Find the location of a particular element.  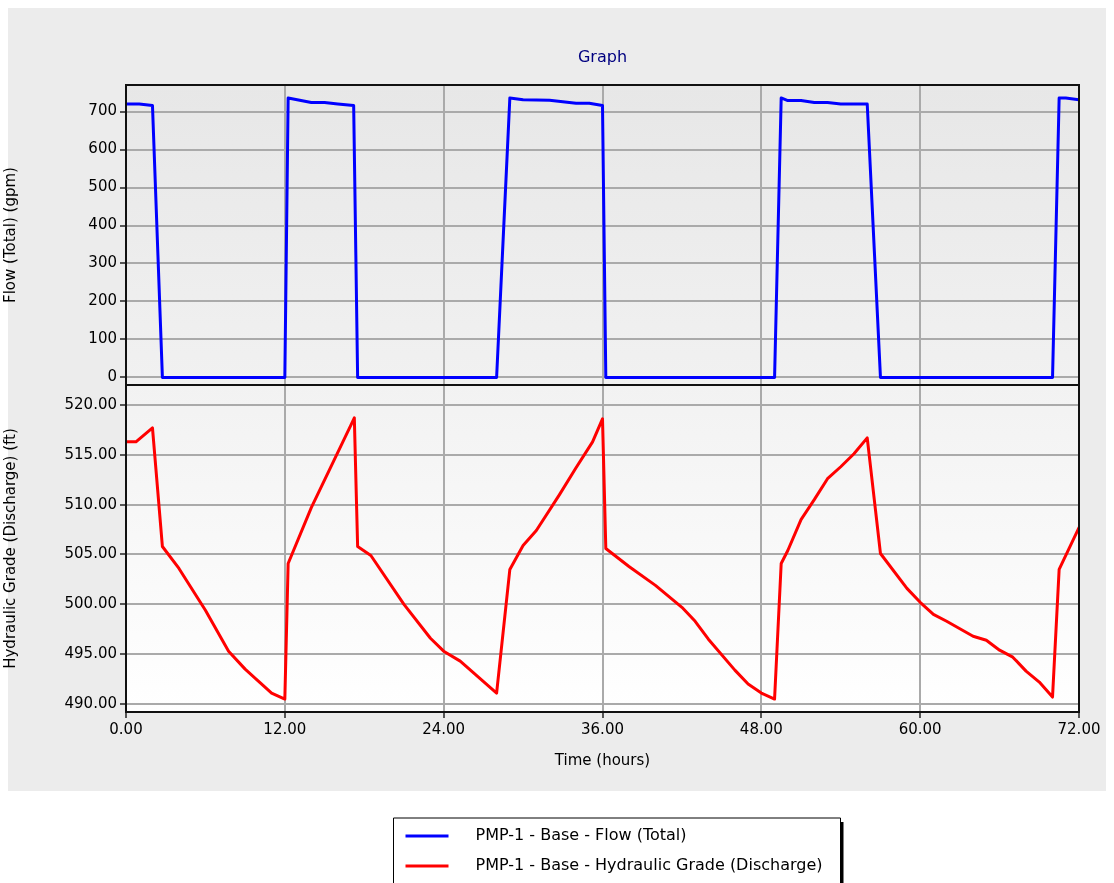

chart-title: Graph is located at coordinates (602, 57).